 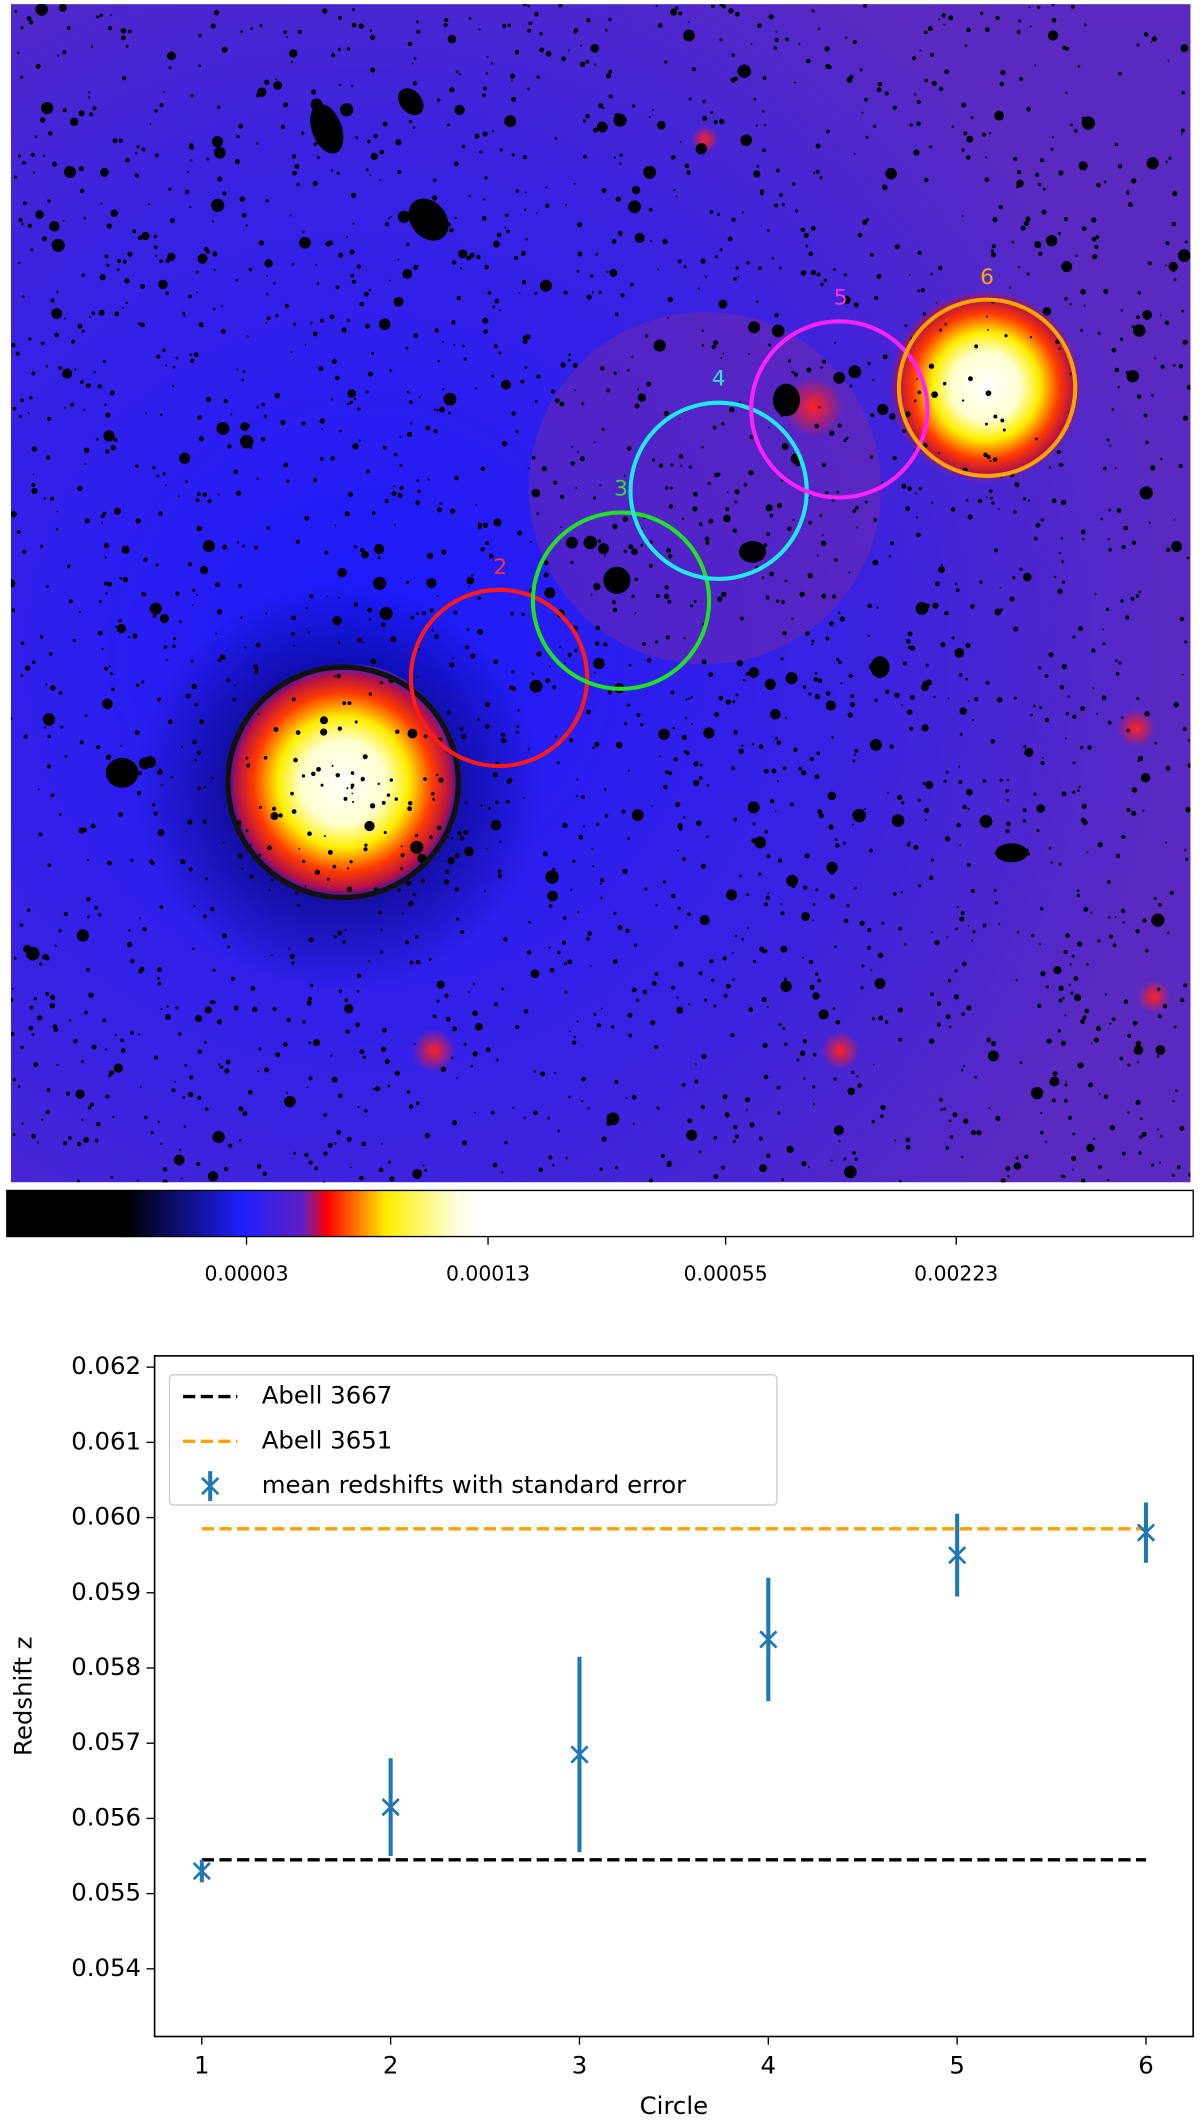 I want to click on y-tick-label: 0.061, so click(x=106, y=1440).